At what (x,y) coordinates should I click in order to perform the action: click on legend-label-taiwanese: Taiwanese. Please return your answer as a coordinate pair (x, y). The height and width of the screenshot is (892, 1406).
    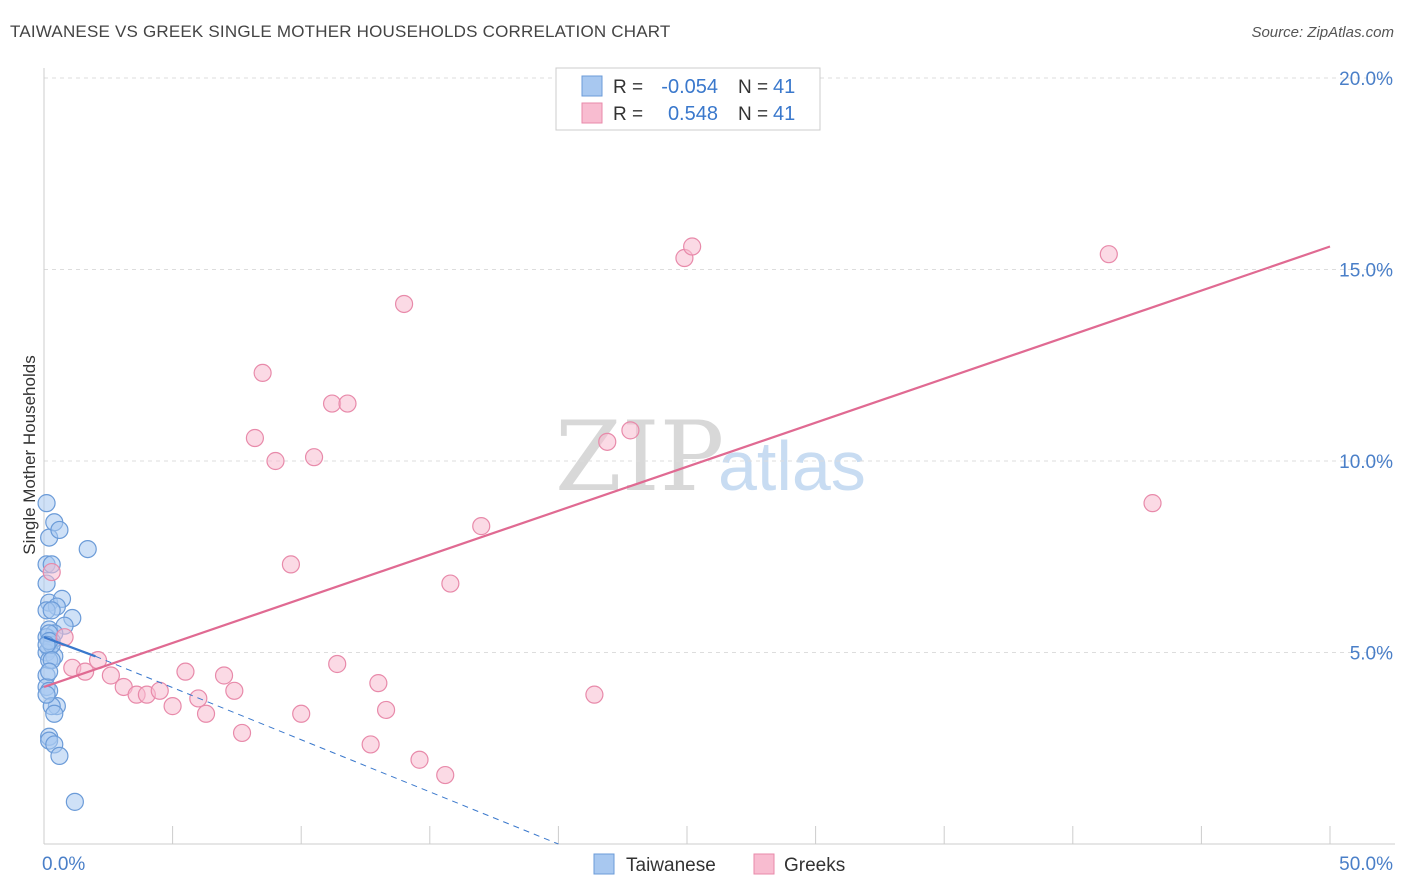
    Looking at the image, I should click on (671, 865).